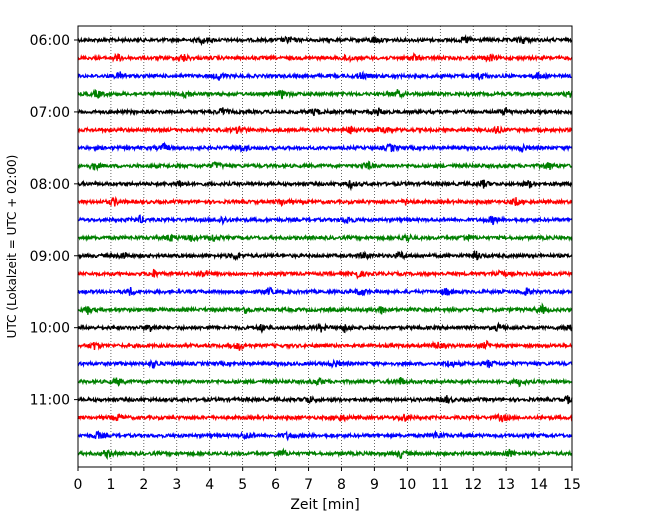 Image resolution: width=650 pixels, height=520 pixels. What do you see at coordinates (50, 401) in the screenshot?
I see `y-tick-label-5: 11:00` at bounding box center [50, 401].